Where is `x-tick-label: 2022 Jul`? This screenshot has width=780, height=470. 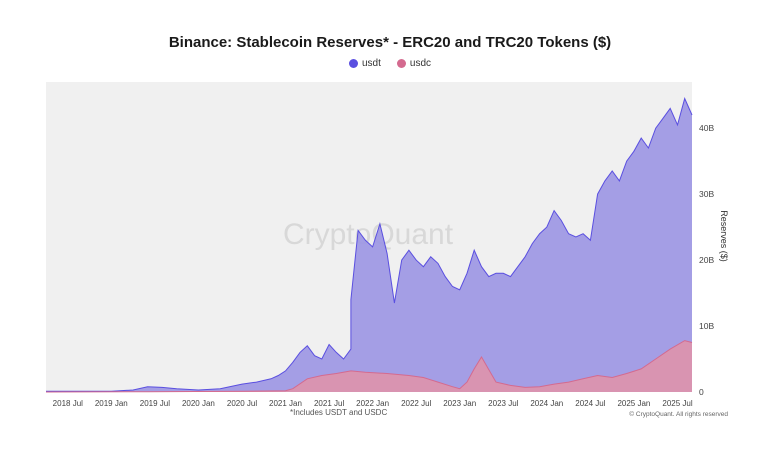 x-tick-label: 2022 Jul is located at coordinates (416, 403).